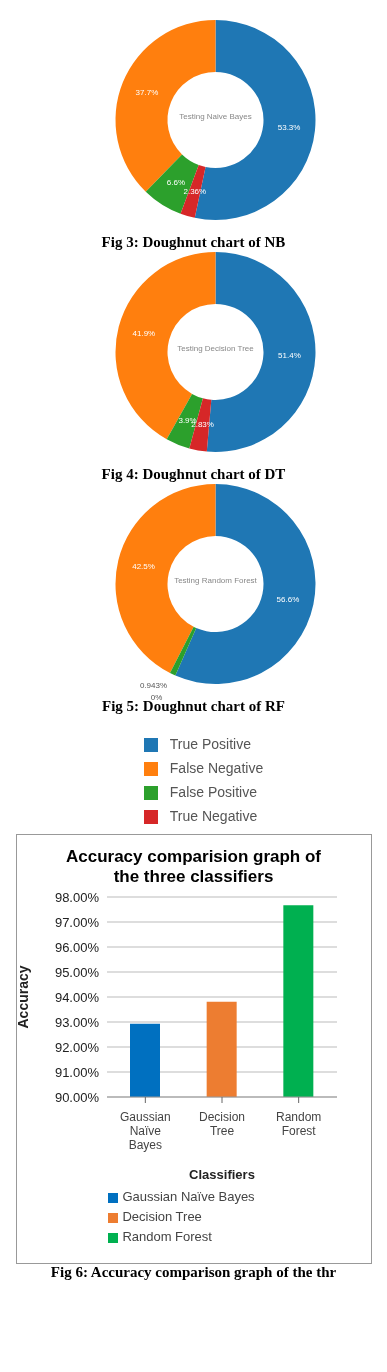 Image resolution: width=387 pixels, height=1372 pixels. What do you see at coordinates (221, 1124) in the screenshot?
I see `x-tick-label: Decision Tree` at bounding box center [221, 1124].